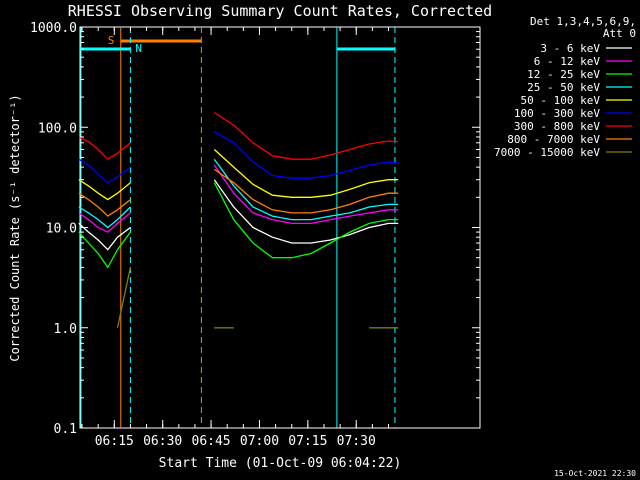  What do you see at coordinates (307, 441) in the screenshot?
I see `x-tick-label: 07:15` at bounding box center [307, 441].